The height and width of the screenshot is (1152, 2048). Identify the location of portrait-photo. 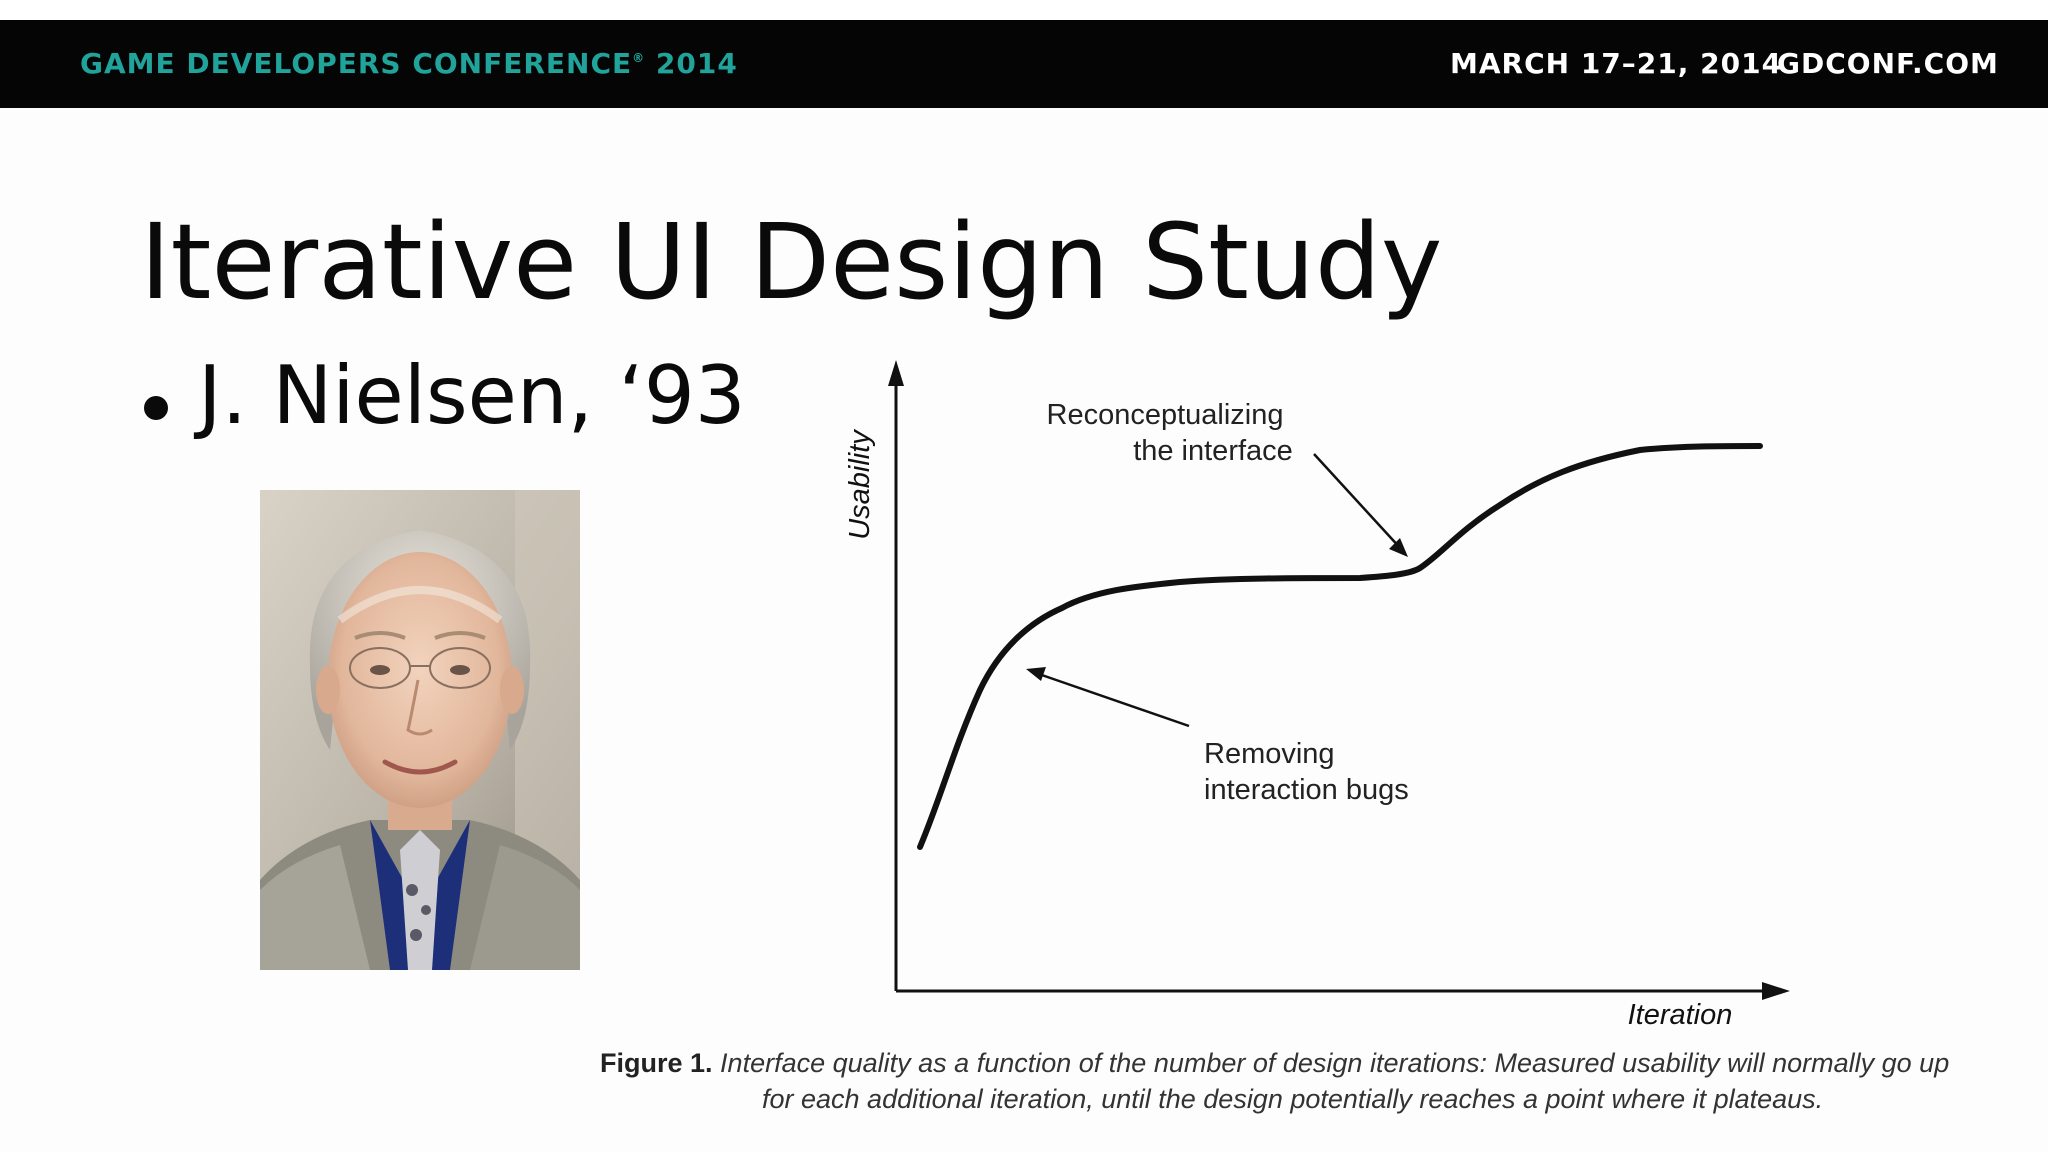
(420, 730).